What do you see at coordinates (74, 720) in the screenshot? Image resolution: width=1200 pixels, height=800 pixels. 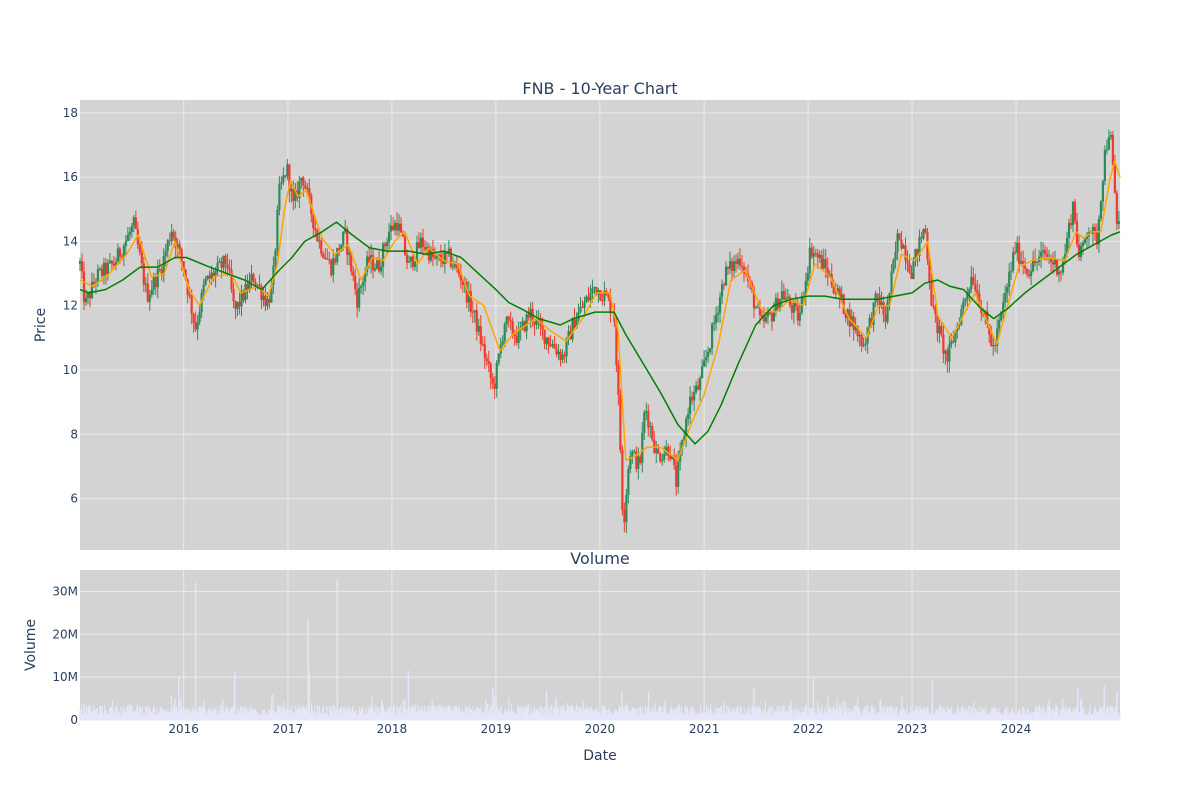 I see `volume-y-tick-label: 0` at bounding box center [74, 720].